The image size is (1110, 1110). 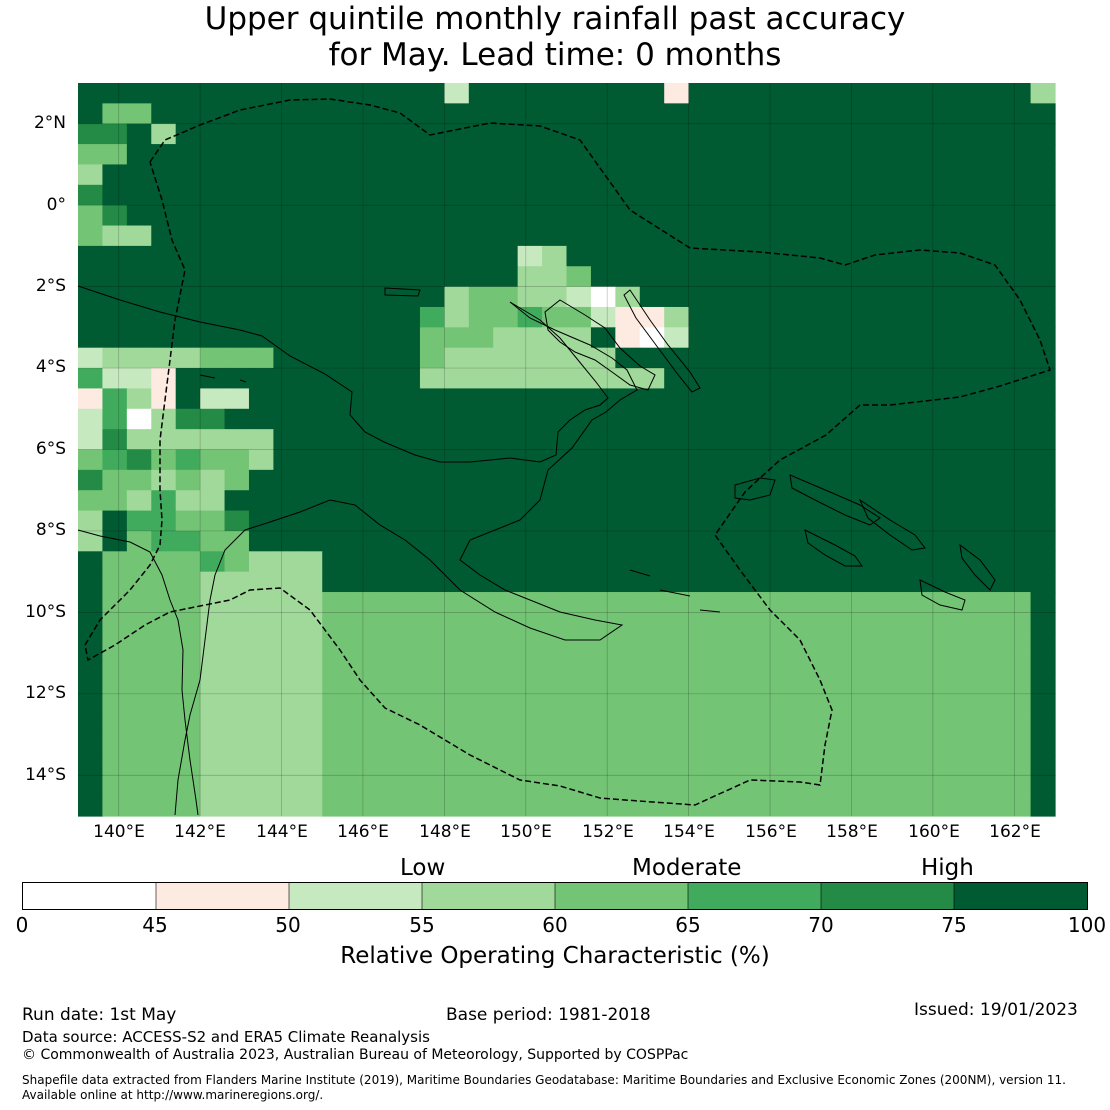 What do you see at coordinates (119, 832) in the screenshot?
I see `lon-label-140e: 140°E` at bounding box center [119, 832].